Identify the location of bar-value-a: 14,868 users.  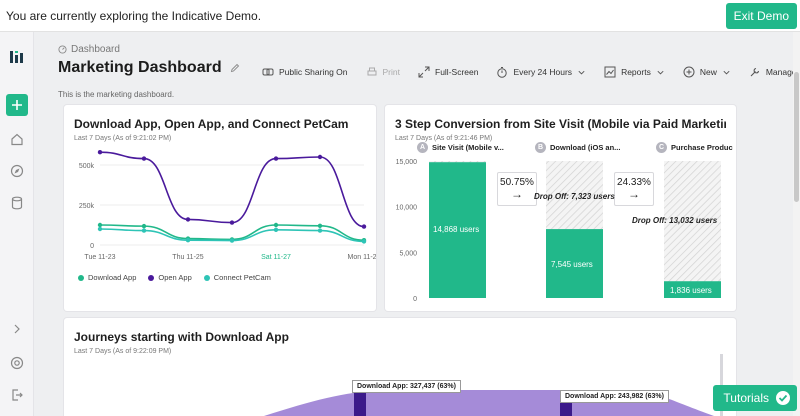
(456, 229).